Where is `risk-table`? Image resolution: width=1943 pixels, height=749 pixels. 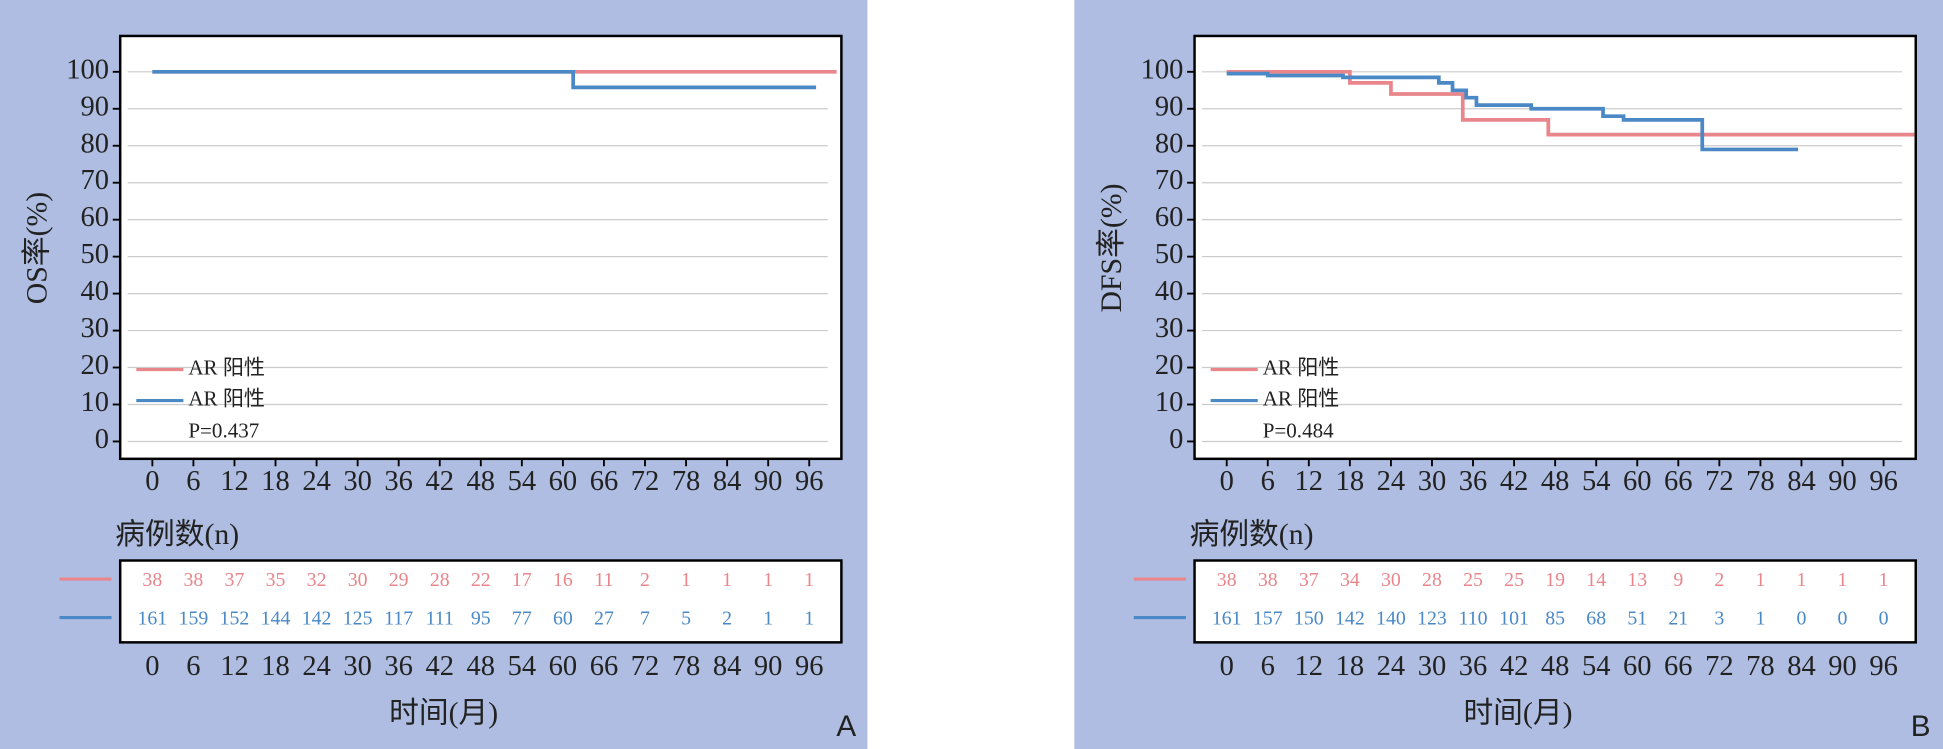 risk-table is located at coordinates (480, 601).